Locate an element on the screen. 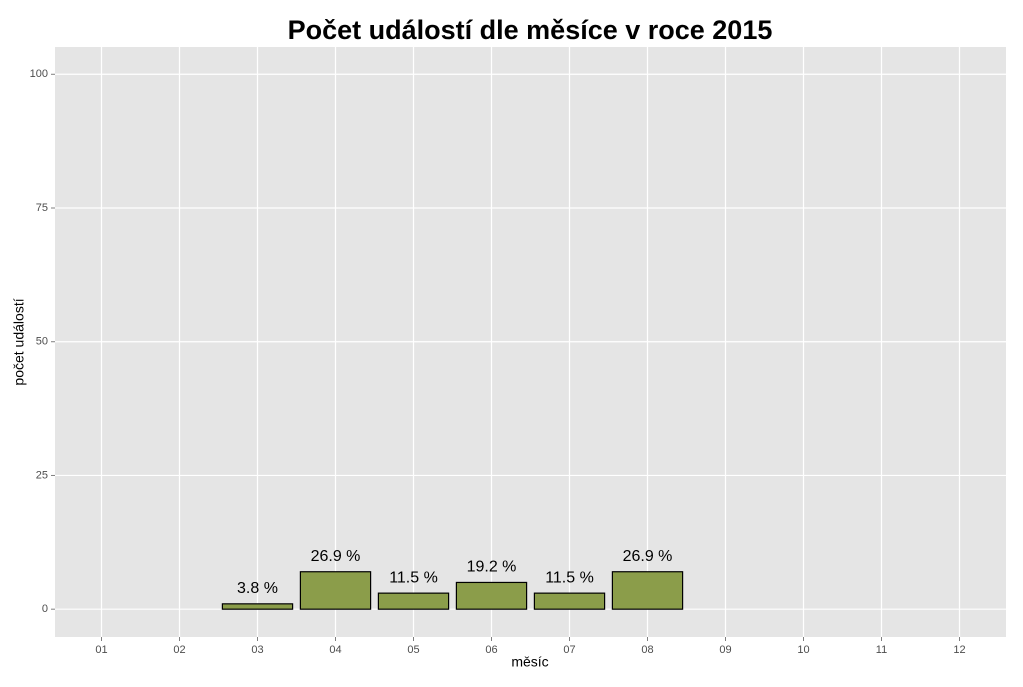 The width and height of the screenshot is (1023, 687). x-tick-label: 01 is located at coordinates (101, 650).